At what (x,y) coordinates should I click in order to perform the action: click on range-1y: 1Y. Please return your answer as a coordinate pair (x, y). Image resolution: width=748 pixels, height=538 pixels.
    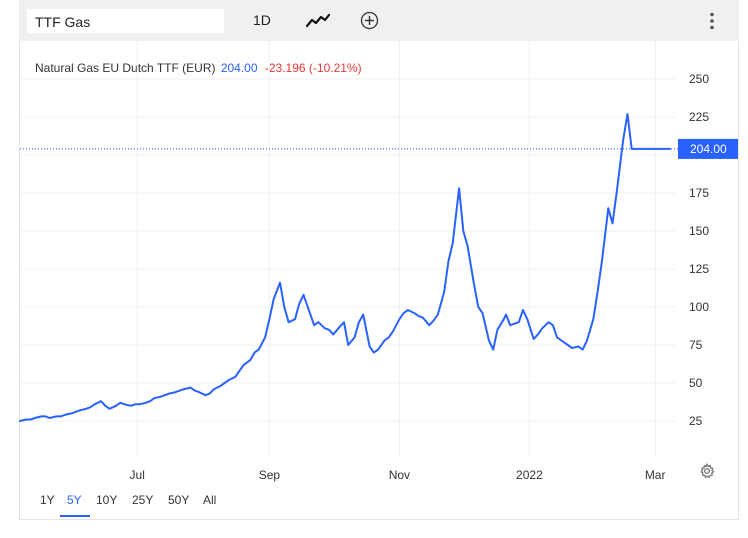
    Looking at the image, I should click on (47, 500).